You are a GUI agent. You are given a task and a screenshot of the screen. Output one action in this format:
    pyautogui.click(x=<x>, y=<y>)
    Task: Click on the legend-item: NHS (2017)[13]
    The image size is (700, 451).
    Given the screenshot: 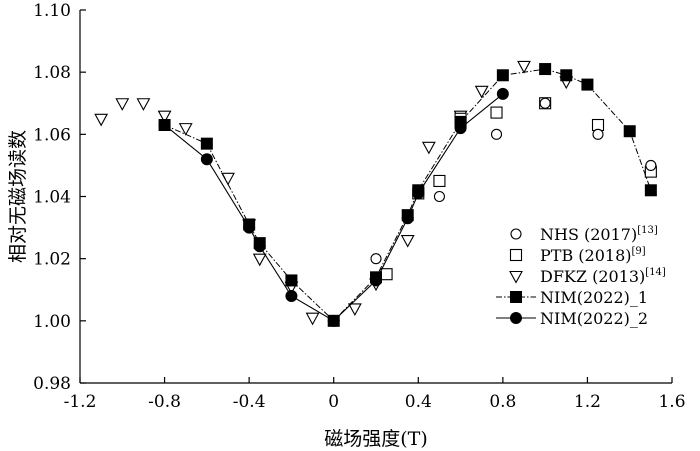 What is the action you would take?
    pyautogui.click(x=584, y=234)
    